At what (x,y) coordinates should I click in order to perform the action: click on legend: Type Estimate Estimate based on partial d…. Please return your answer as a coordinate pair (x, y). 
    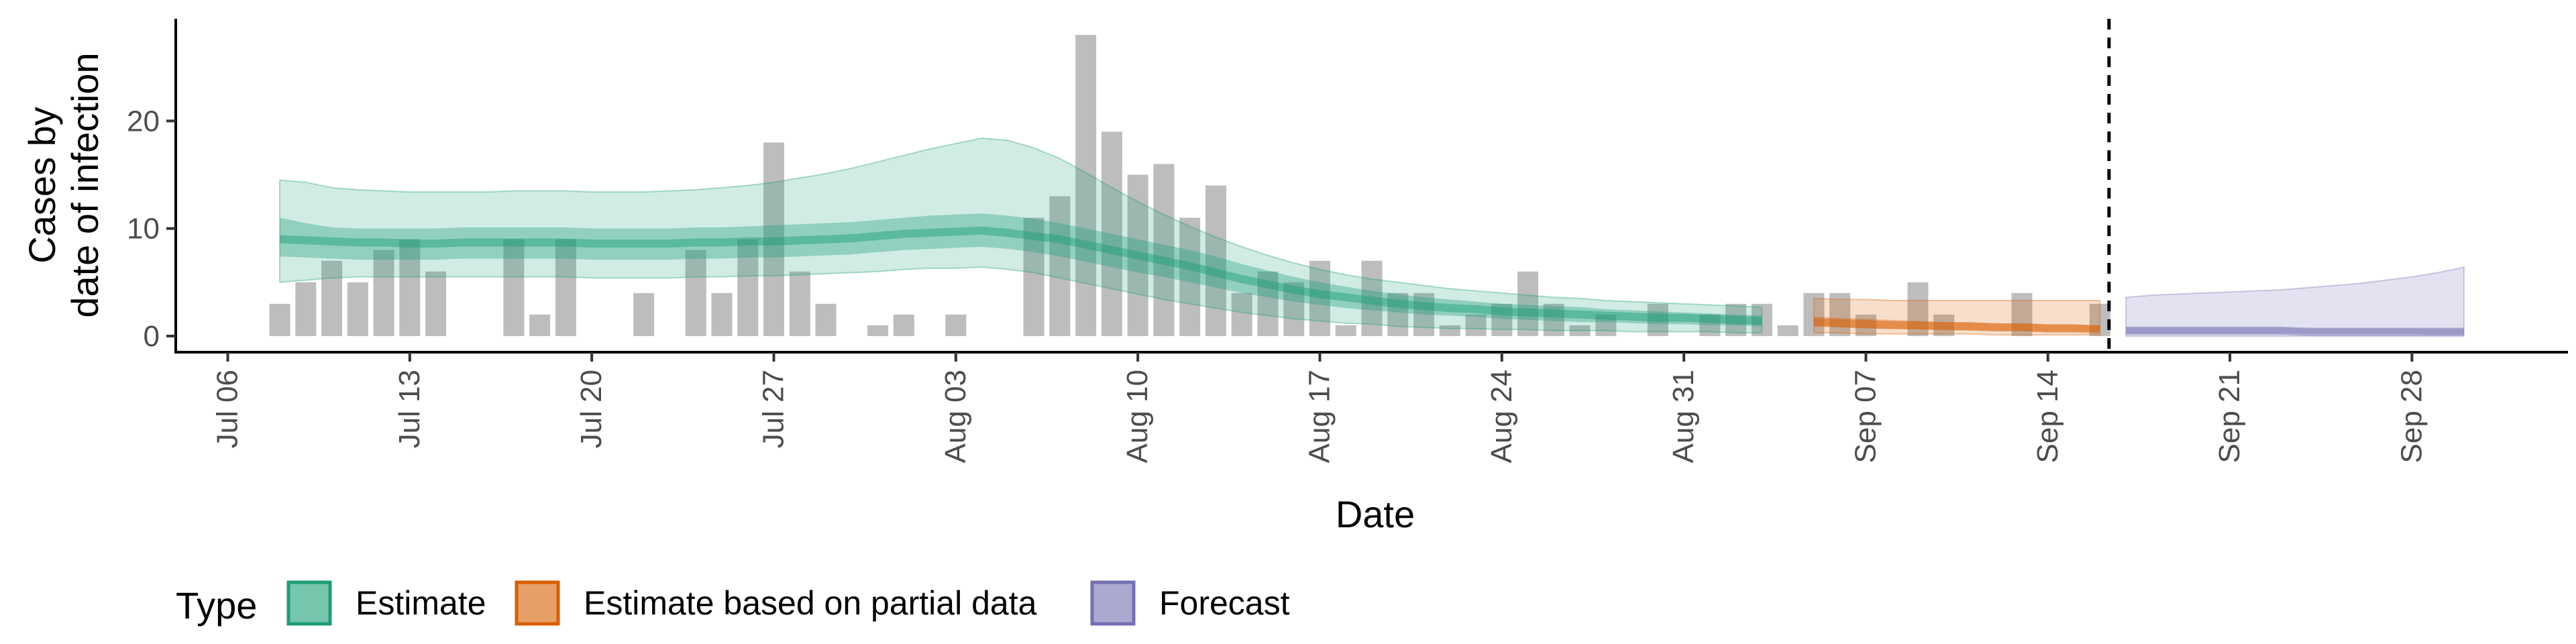
    Looking at the image, I should click on (733, 603).